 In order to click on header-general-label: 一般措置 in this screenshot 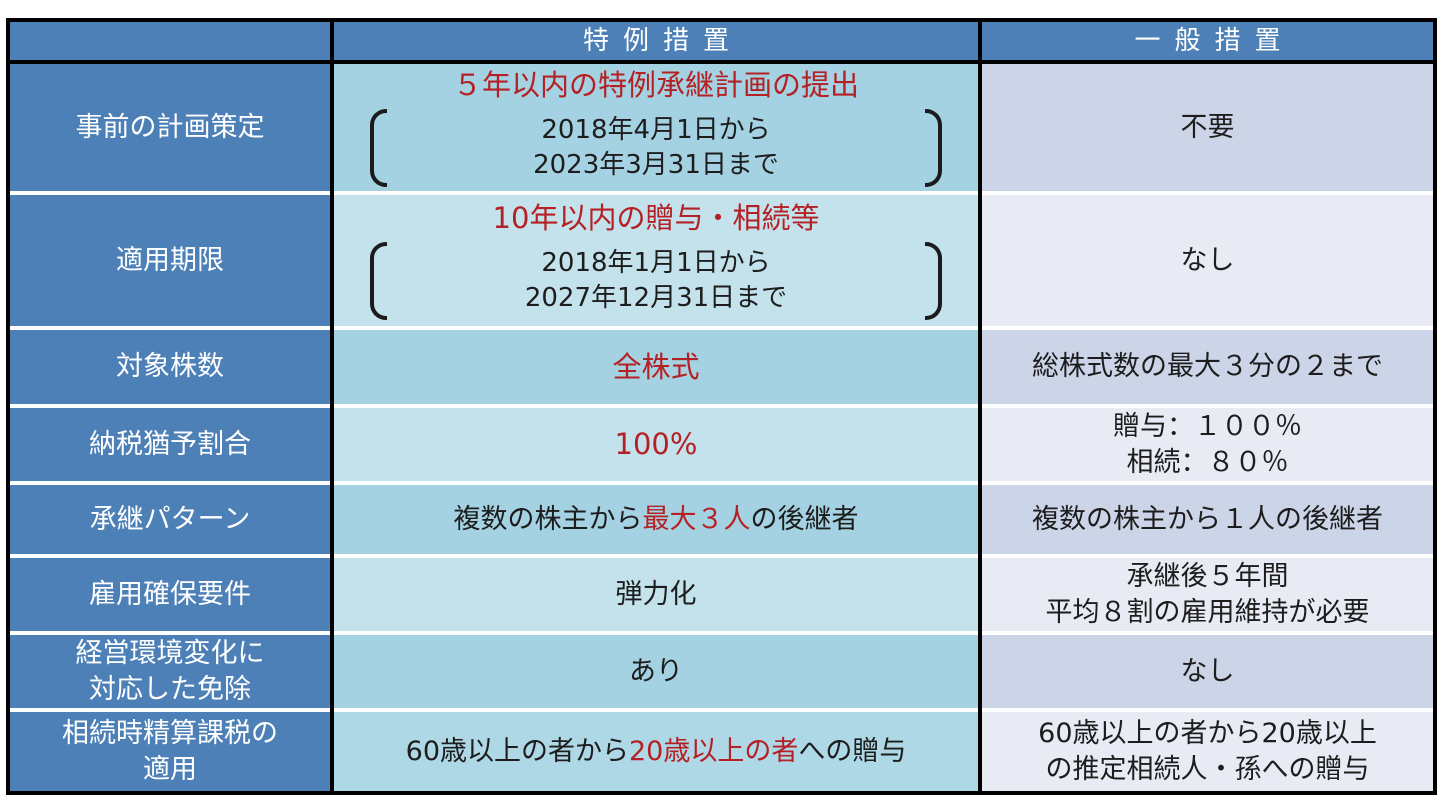, I will do `click(1214, 40)`.